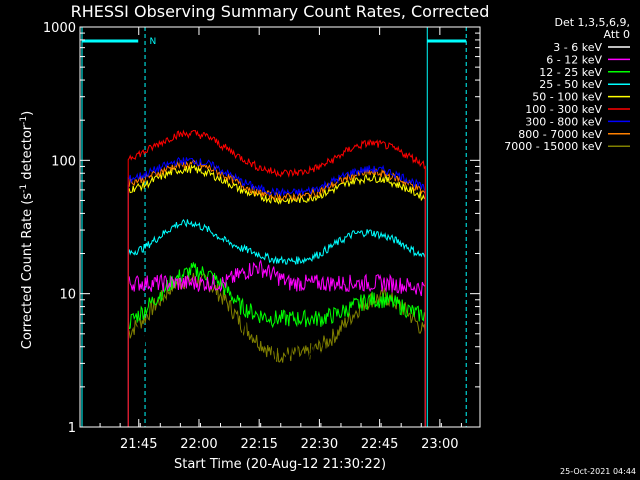  I want to click on y-label-mid: detector, so click(27, 154).